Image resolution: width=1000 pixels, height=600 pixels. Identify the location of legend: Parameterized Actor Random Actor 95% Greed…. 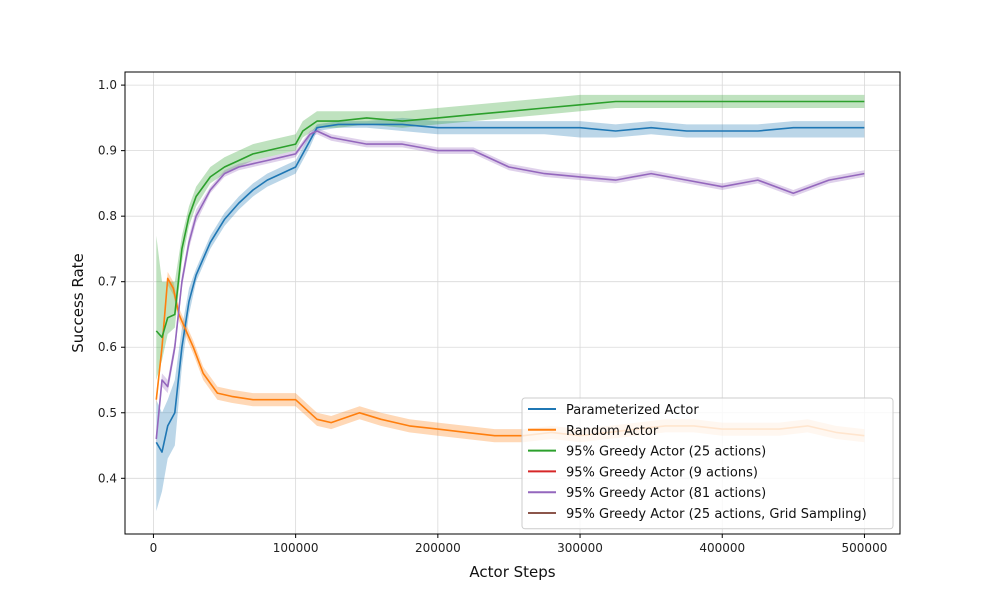
(707, 463).